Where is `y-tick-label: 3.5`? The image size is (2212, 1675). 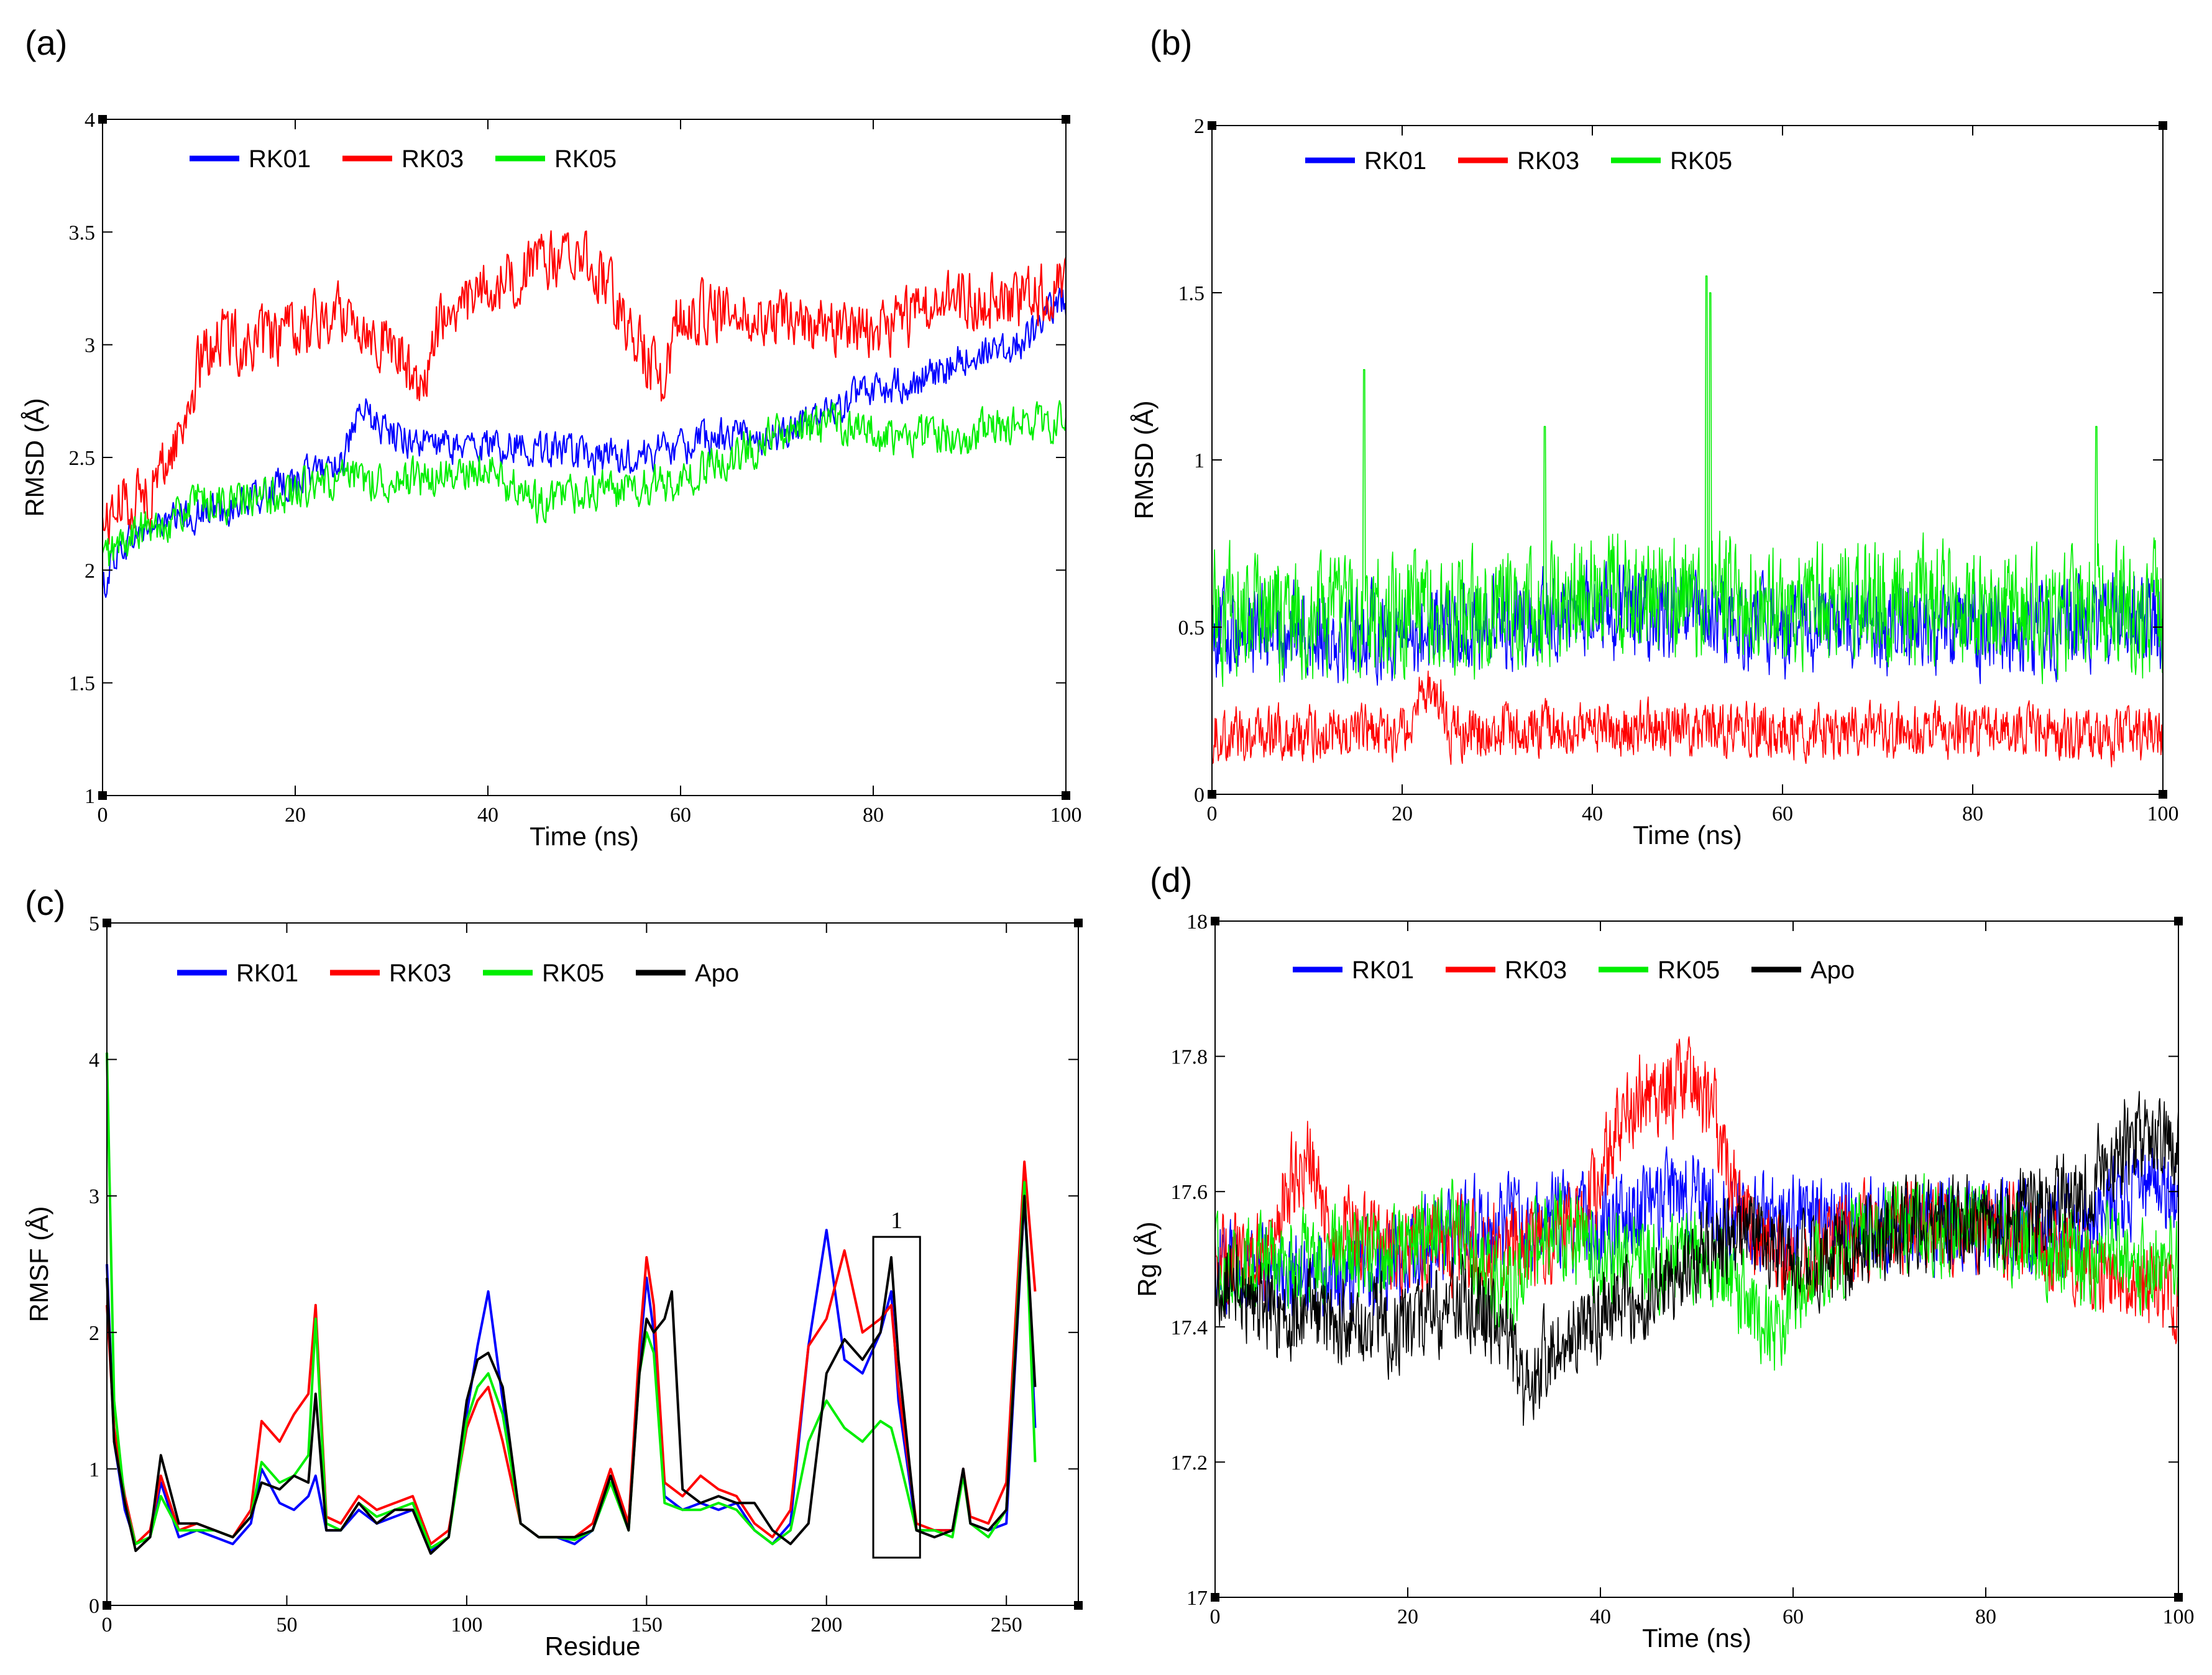
y-tick-label: 3.5 is located at coordinates (83, 232).